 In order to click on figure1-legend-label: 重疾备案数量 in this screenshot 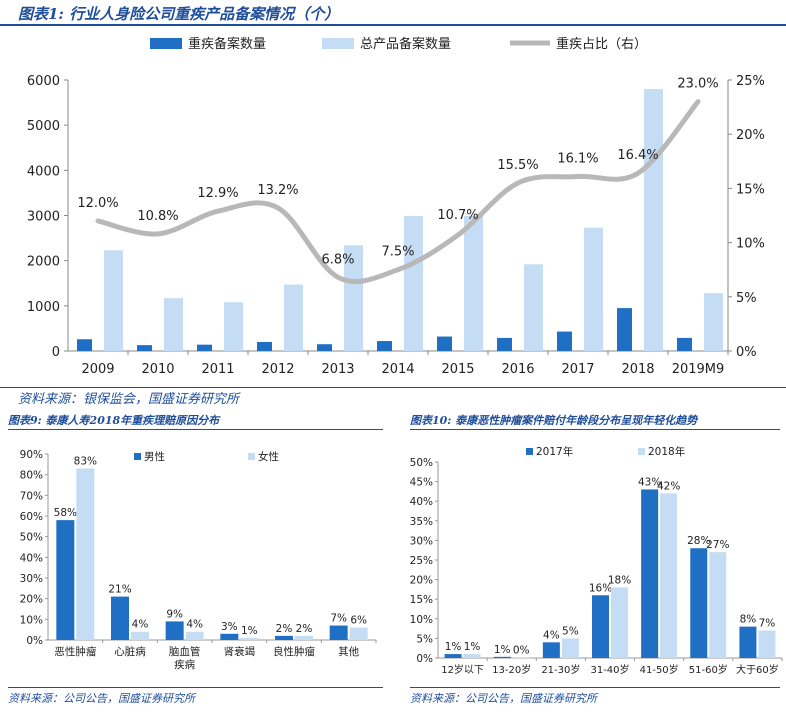, I will do `click(227, 44)`.